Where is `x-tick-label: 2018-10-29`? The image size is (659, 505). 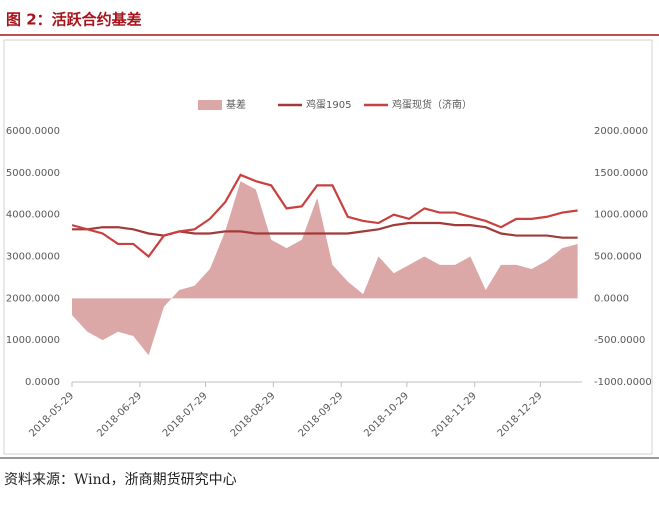 x-tick-label: 2018-10-29 is located at coordinates (386, 414).